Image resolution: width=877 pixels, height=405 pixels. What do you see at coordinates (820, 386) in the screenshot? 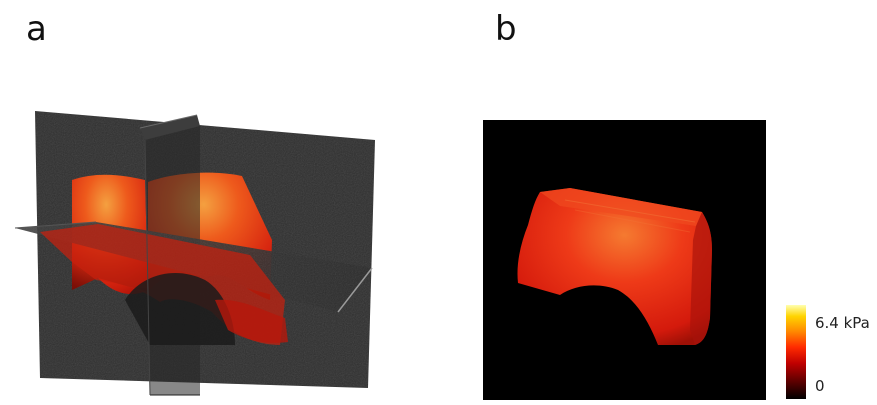
I see `colorbar-min-label: 0` at bounding box center [820, 386].